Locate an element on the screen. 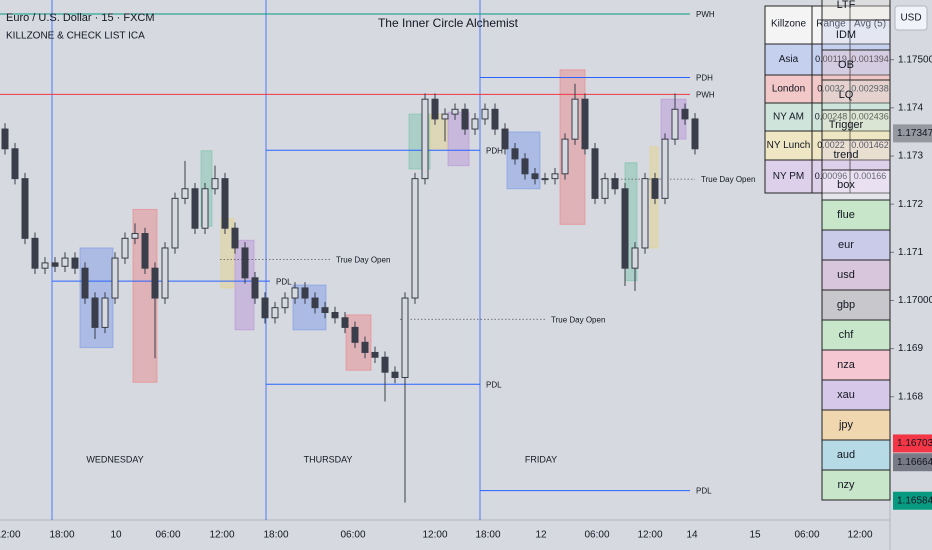 This screenshot has width=932, height=550. table-value: 0.0022 is located at coordinates (831, 145).